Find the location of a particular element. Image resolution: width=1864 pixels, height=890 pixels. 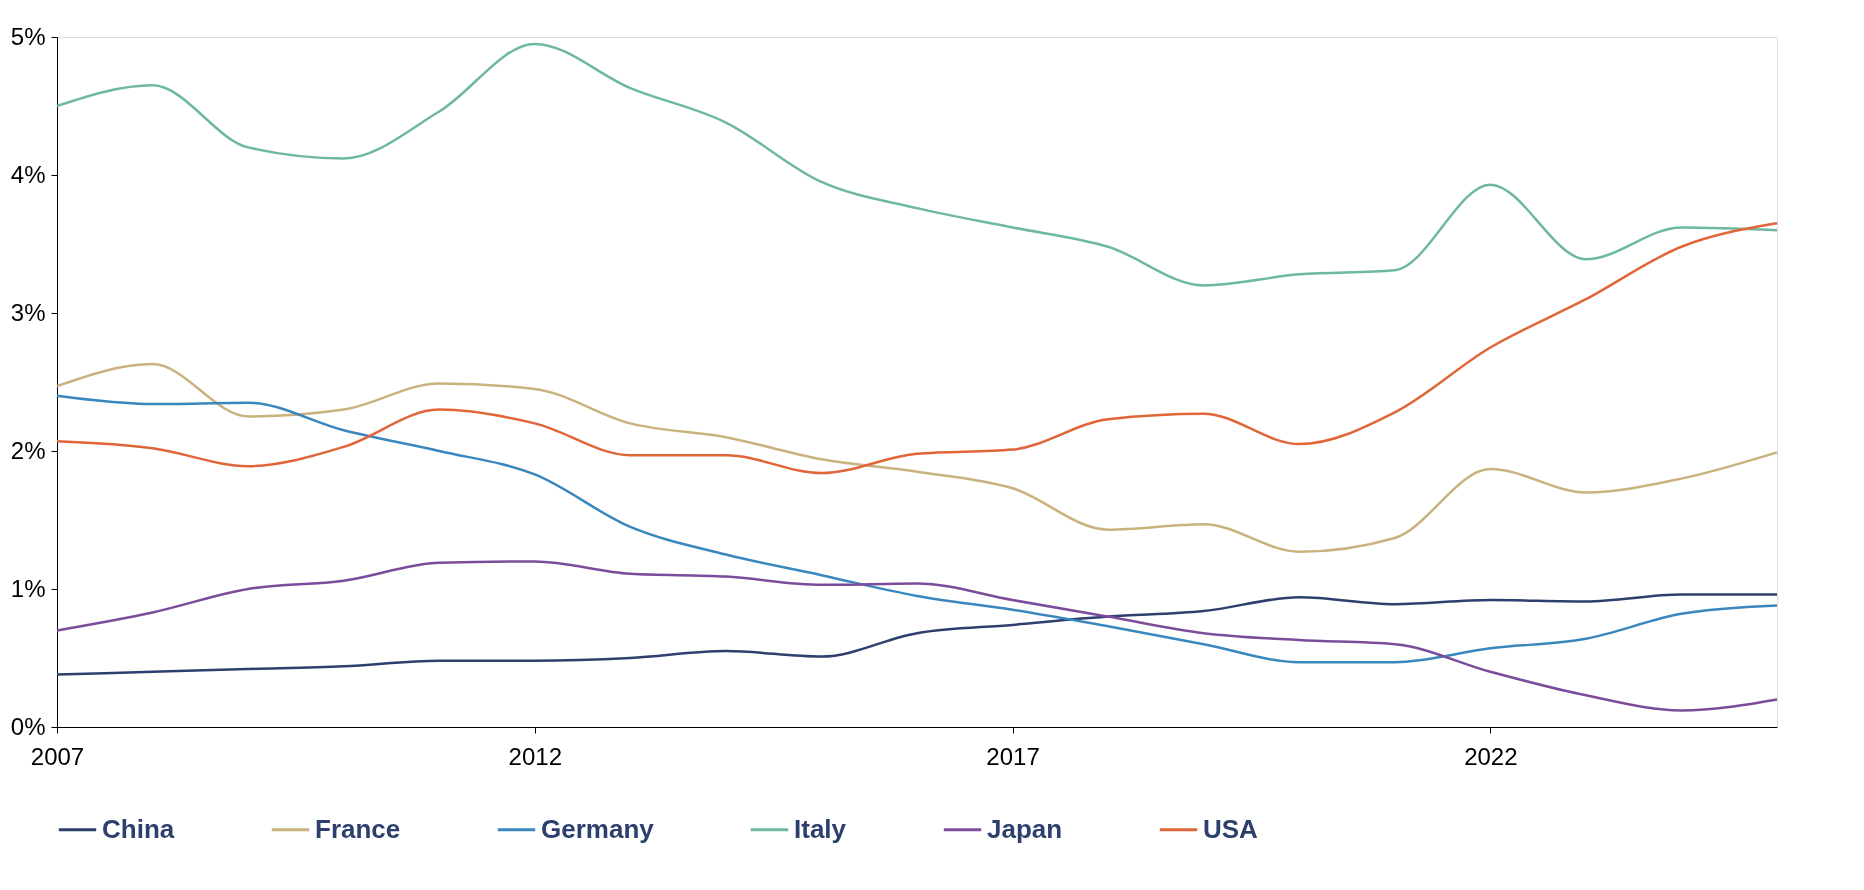

x-tick-label: 2007 is located at coordinates (57, 756).